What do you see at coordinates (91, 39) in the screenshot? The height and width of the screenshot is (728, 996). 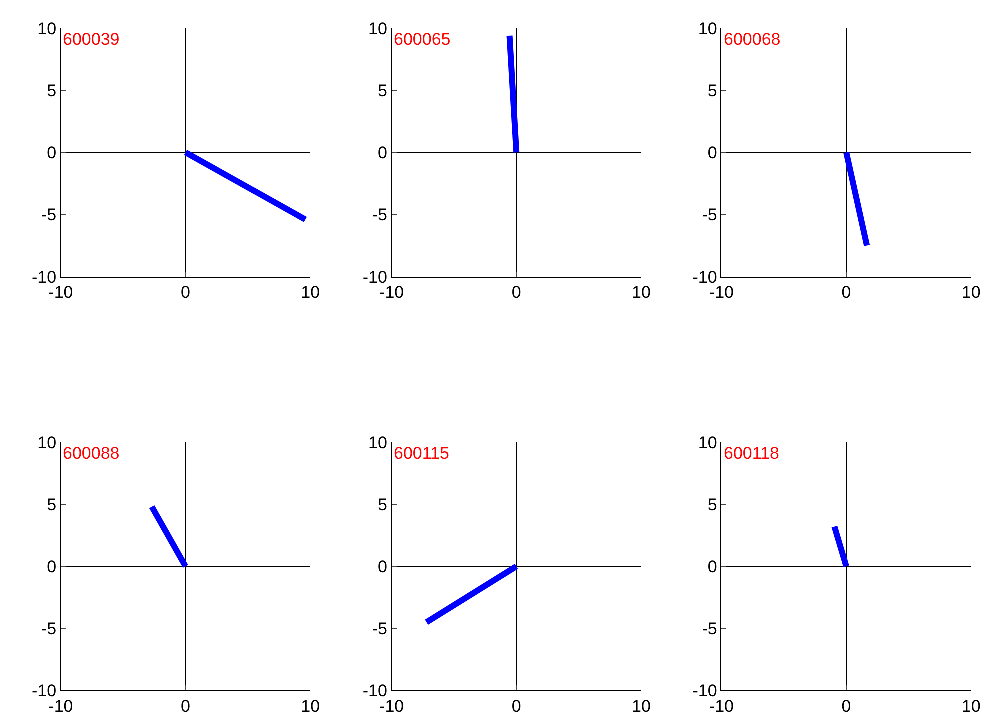 I see `annotation: 600039` at bounding box center [91, 39].